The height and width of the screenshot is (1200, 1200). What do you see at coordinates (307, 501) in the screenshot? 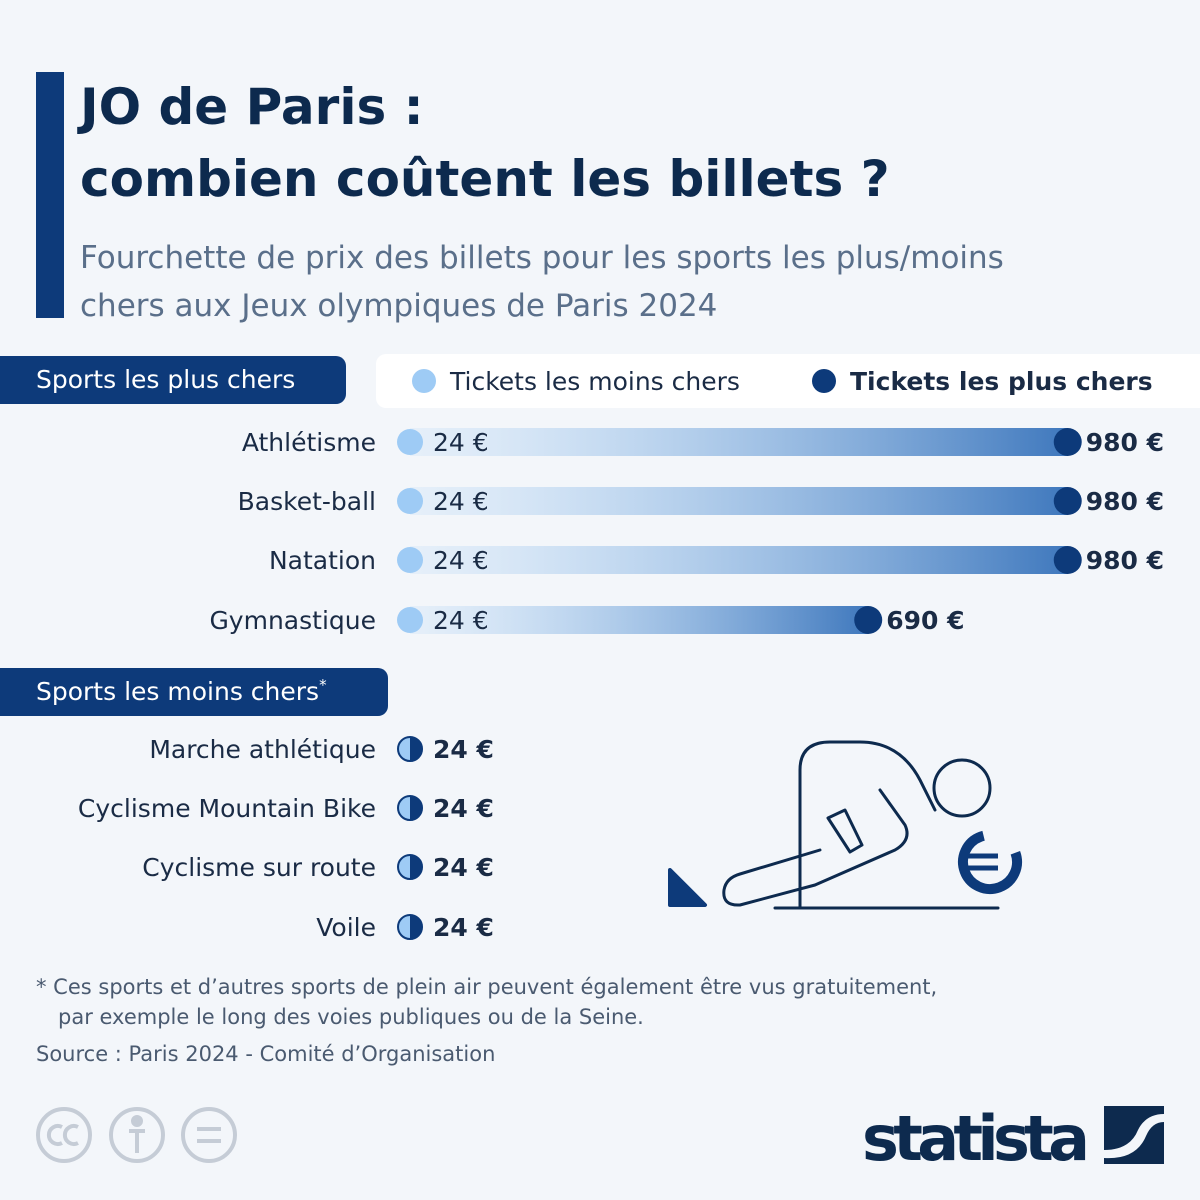
I see `category-label: Basket-ball` at bounding box center [307, 501].